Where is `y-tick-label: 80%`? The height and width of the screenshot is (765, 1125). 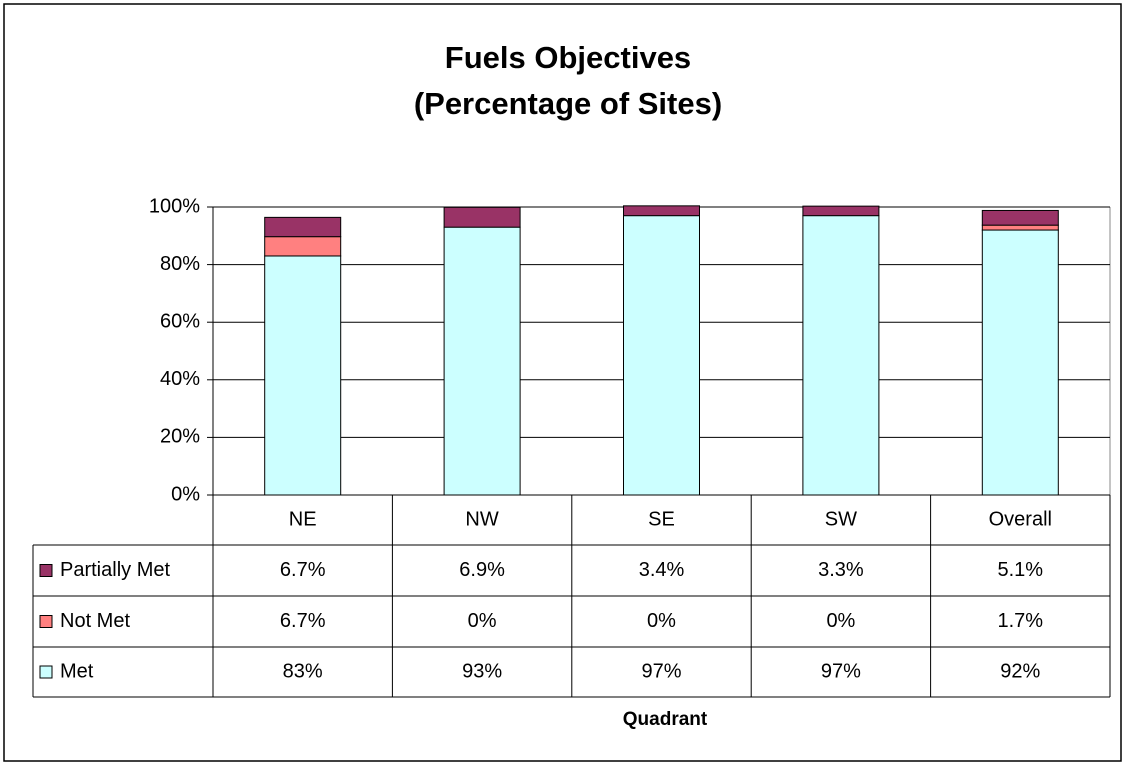 y-tick-label: 80% is located at coordinates (180, 264).